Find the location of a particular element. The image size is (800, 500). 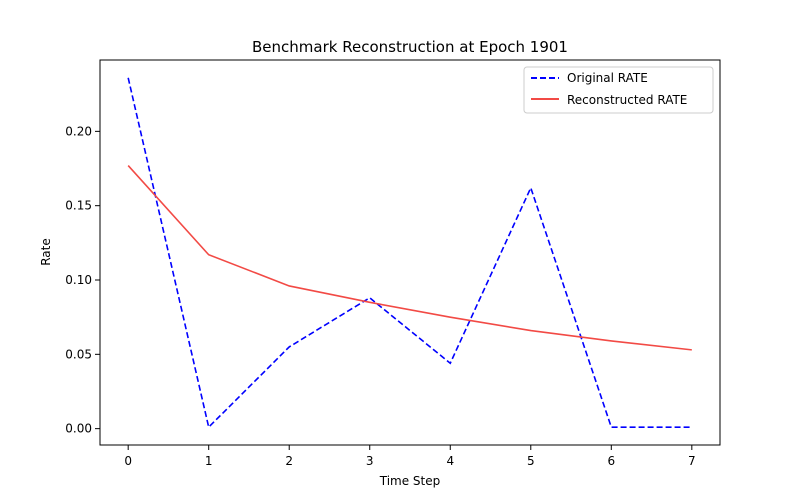

legend-label-original: Original RATE is located at coordinates (607, 78).